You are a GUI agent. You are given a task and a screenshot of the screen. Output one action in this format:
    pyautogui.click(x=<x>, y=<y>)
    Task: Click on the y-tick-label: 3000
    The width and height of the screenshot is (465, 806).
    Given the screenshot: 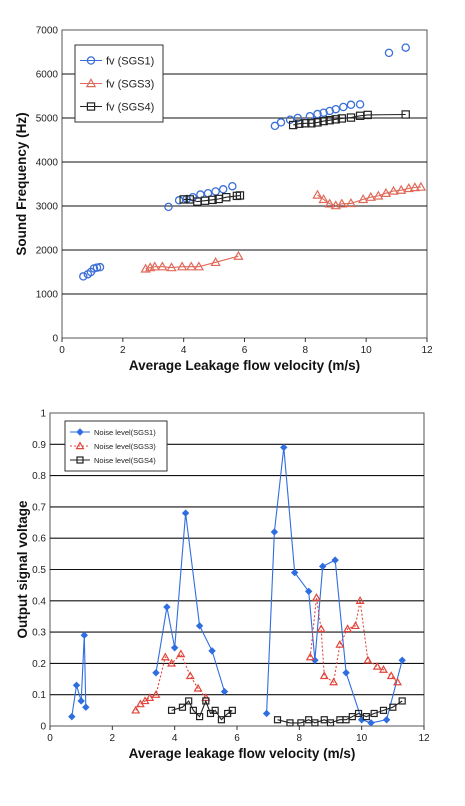 What is the action you would take?
    pyautogui.click(x=47, y=207)
    